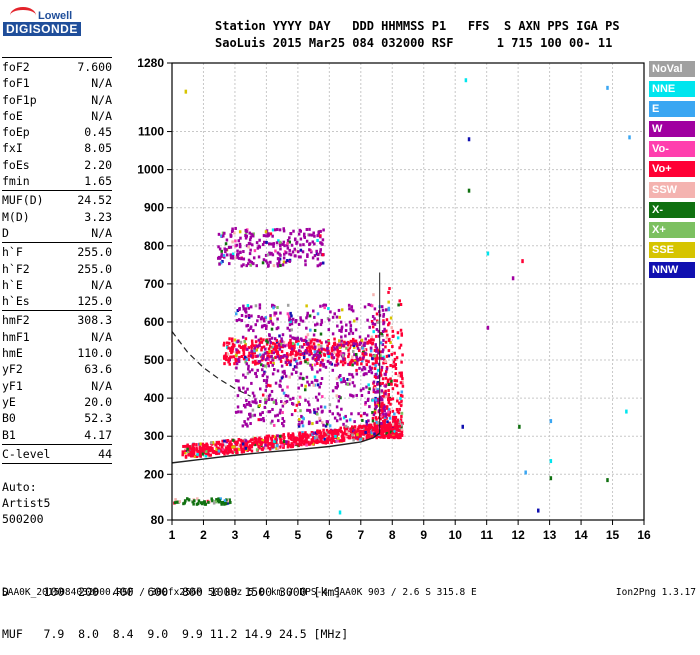  I want to click on y-tick-label: 400, so click(154, 398).